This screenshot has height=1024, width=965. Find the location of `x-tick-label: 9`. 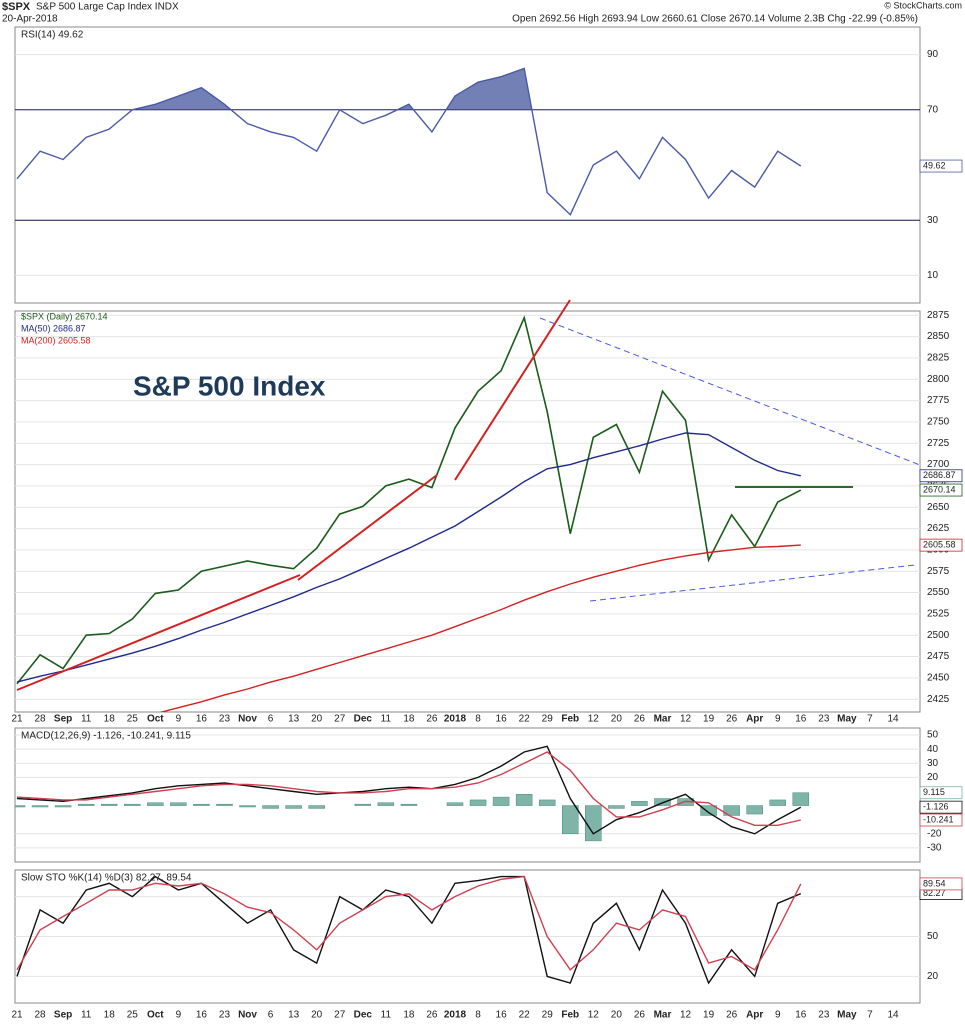

x-tick-label: 9 is located at coordinates (778, 719).